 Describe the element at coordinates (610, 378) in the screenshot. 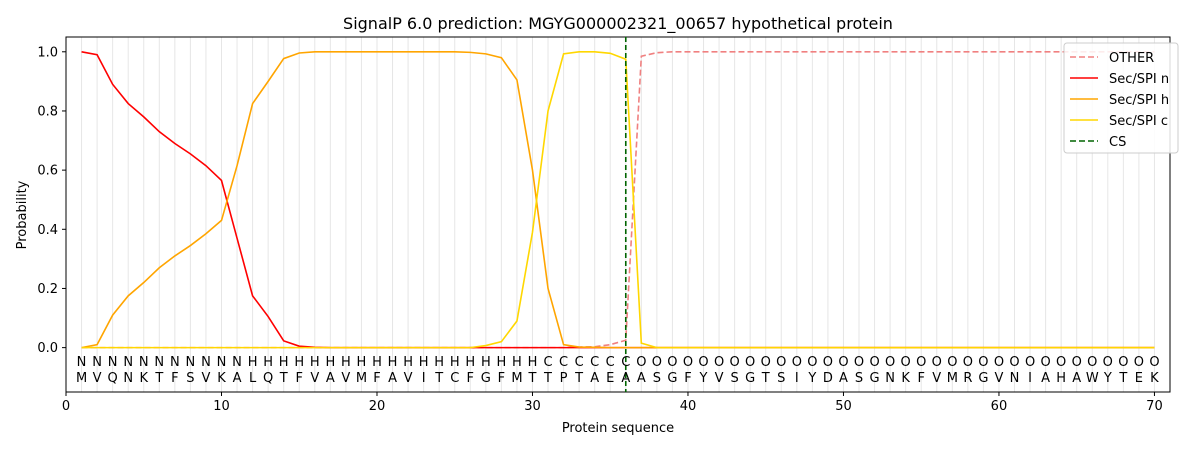

I see `amino-acid: E` at that location.